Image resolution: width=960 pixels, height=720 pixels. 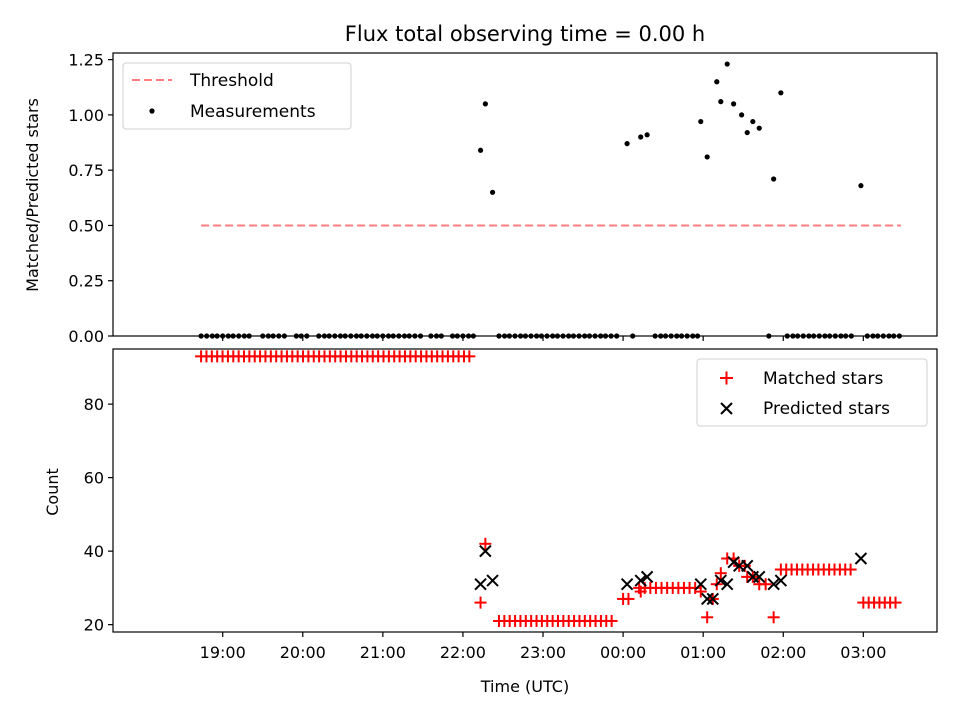 I want to click on top-legend: Threshold Measurements, so click(x=237, y=96).